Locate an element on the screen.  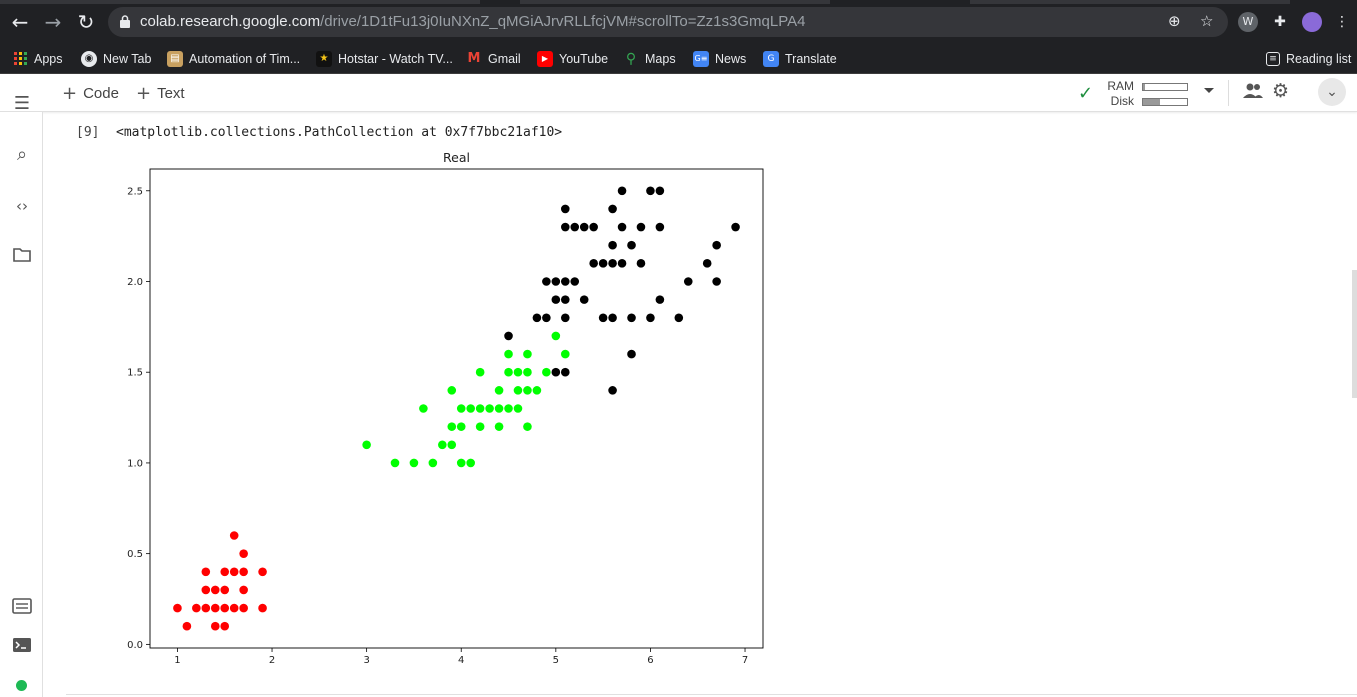
ram-label: RAM is located at coordinates (1120, 86).